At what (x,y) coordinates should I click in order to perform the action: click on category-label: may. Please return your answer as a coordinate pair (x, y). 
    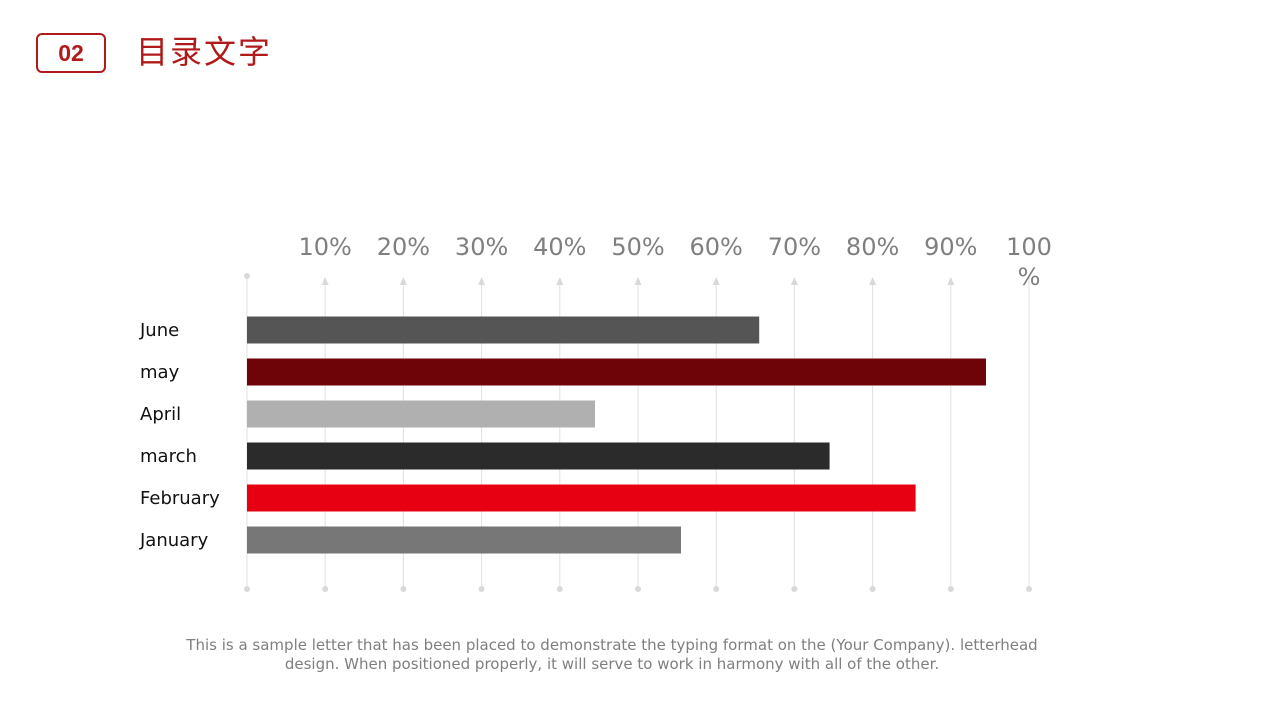
    Looking at the image, I should click on (160, 372).